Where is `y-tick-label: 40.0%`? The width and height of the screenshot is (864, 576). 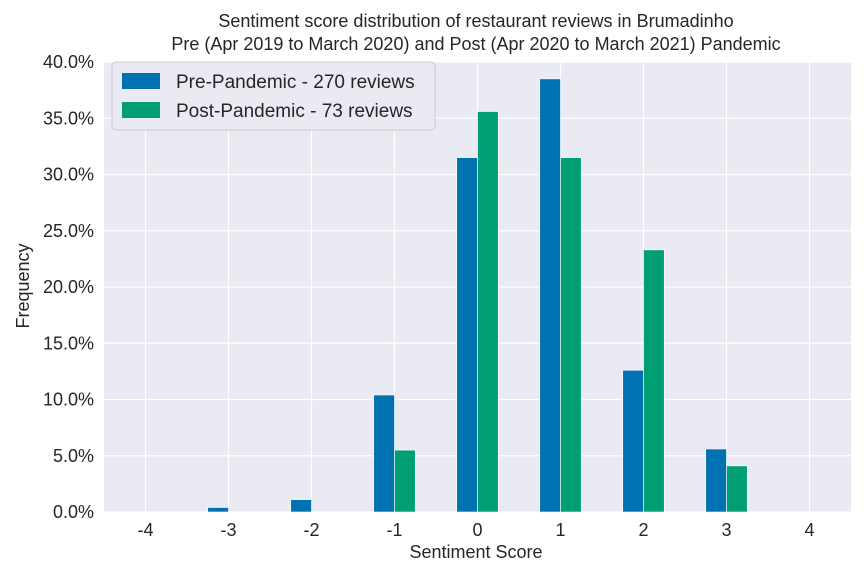
y-tick-label: 40.0% is located at coordinates (68, 62).